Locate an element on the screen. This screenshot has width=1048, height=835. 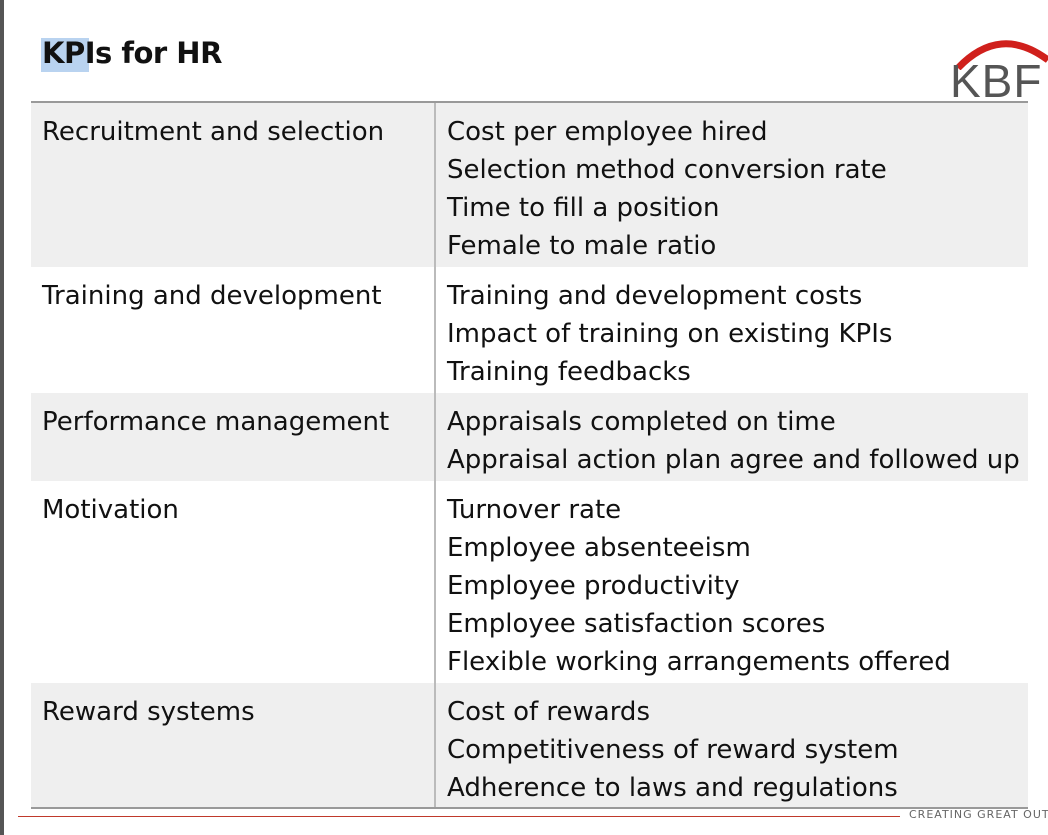
kpi-item: Employee productivity is located at coordinates (593, 586).